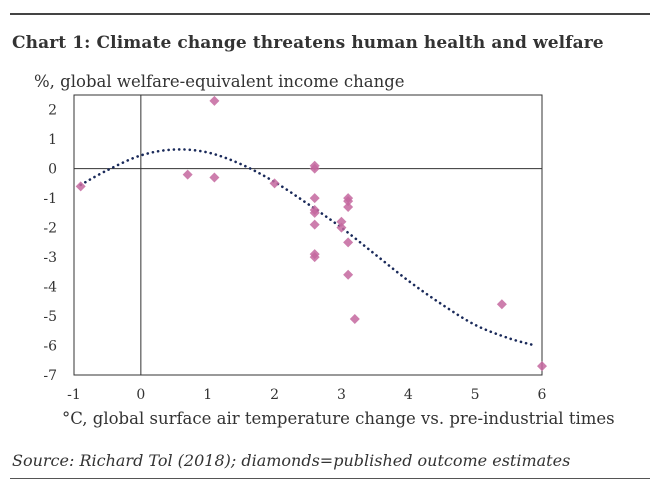  What do you see at coordinates (50, 288) in the screenshot?
I see `y-tick-label: -4` at bounding box center [50, 288].